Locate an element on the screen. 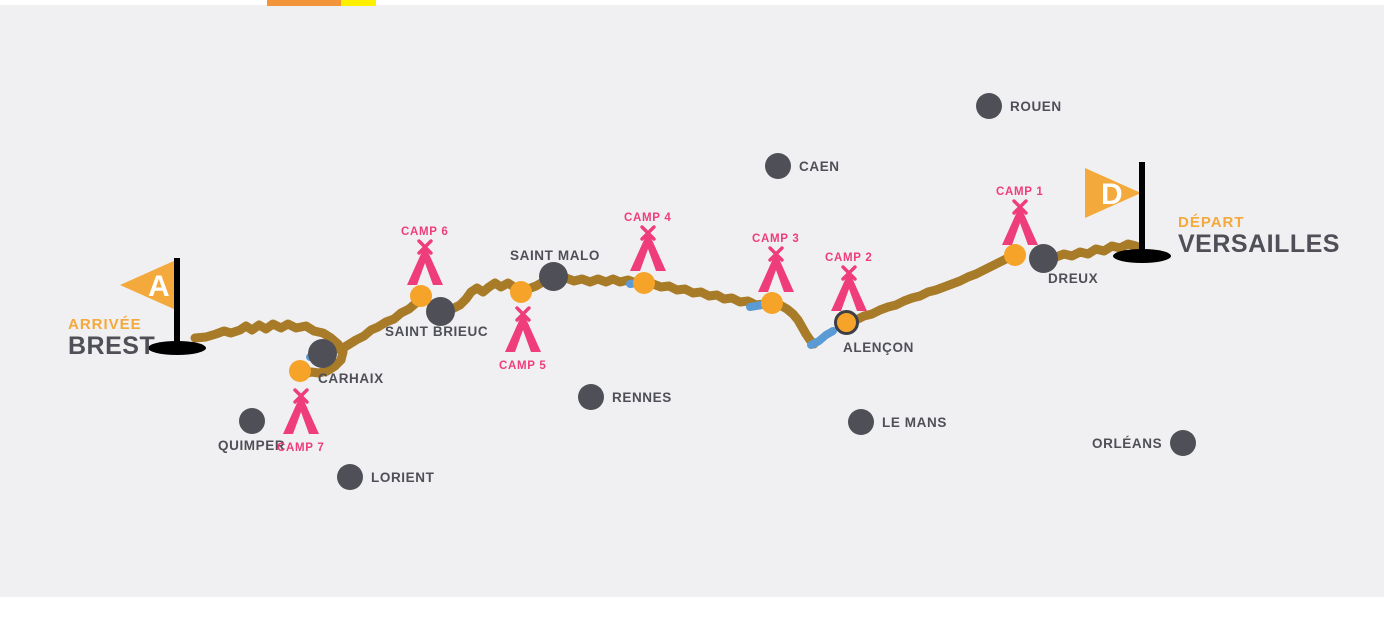 The image size is (1384, 621). camp-label: CAMP 1 is located at coordinates (1020, 192).